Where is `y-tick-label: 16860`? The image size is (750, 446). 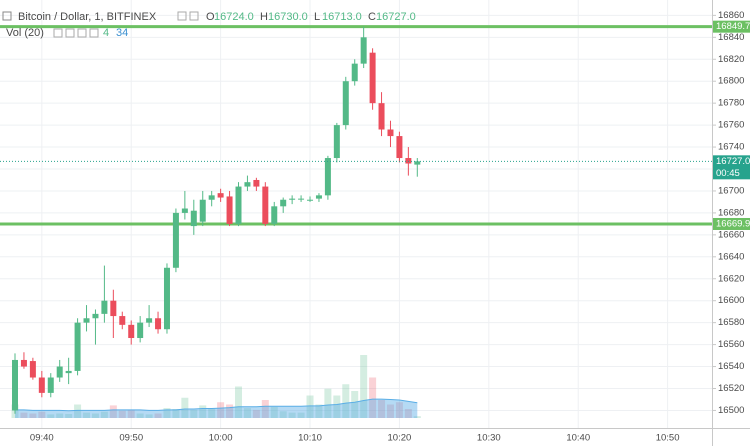
y-tick-label: 16860 is located at coordinates (731, 15).